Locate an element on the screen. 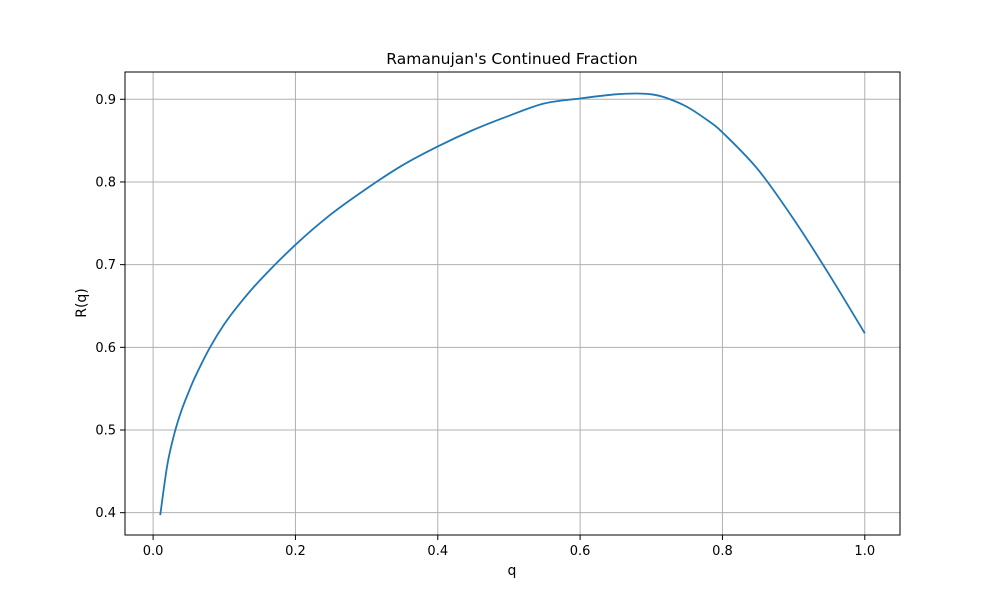  y-tick-label: 0.6 is located at coordinates (105, 348).